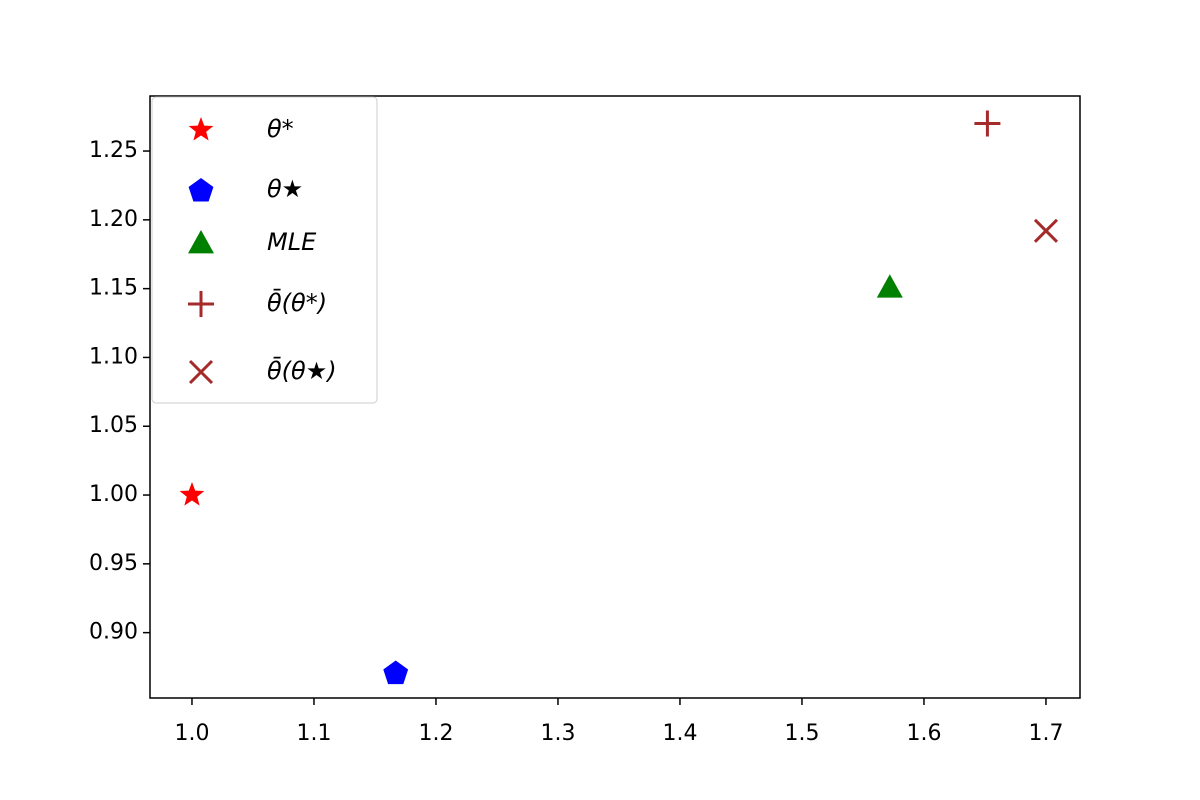 This screenshot has height=800, width=1200. I want to click on x-tick-label: 1.6, so click(923, 733).